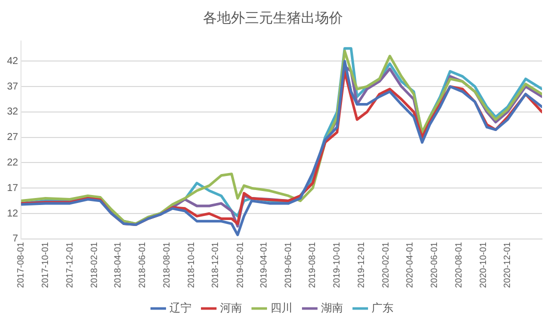 The width and height of the screenshot is (550, 324). What do you see at coordinates (239, 265) in the screenshot?
I see `x-tick-label: 2019-02-01` at bounding box center [239, 265].